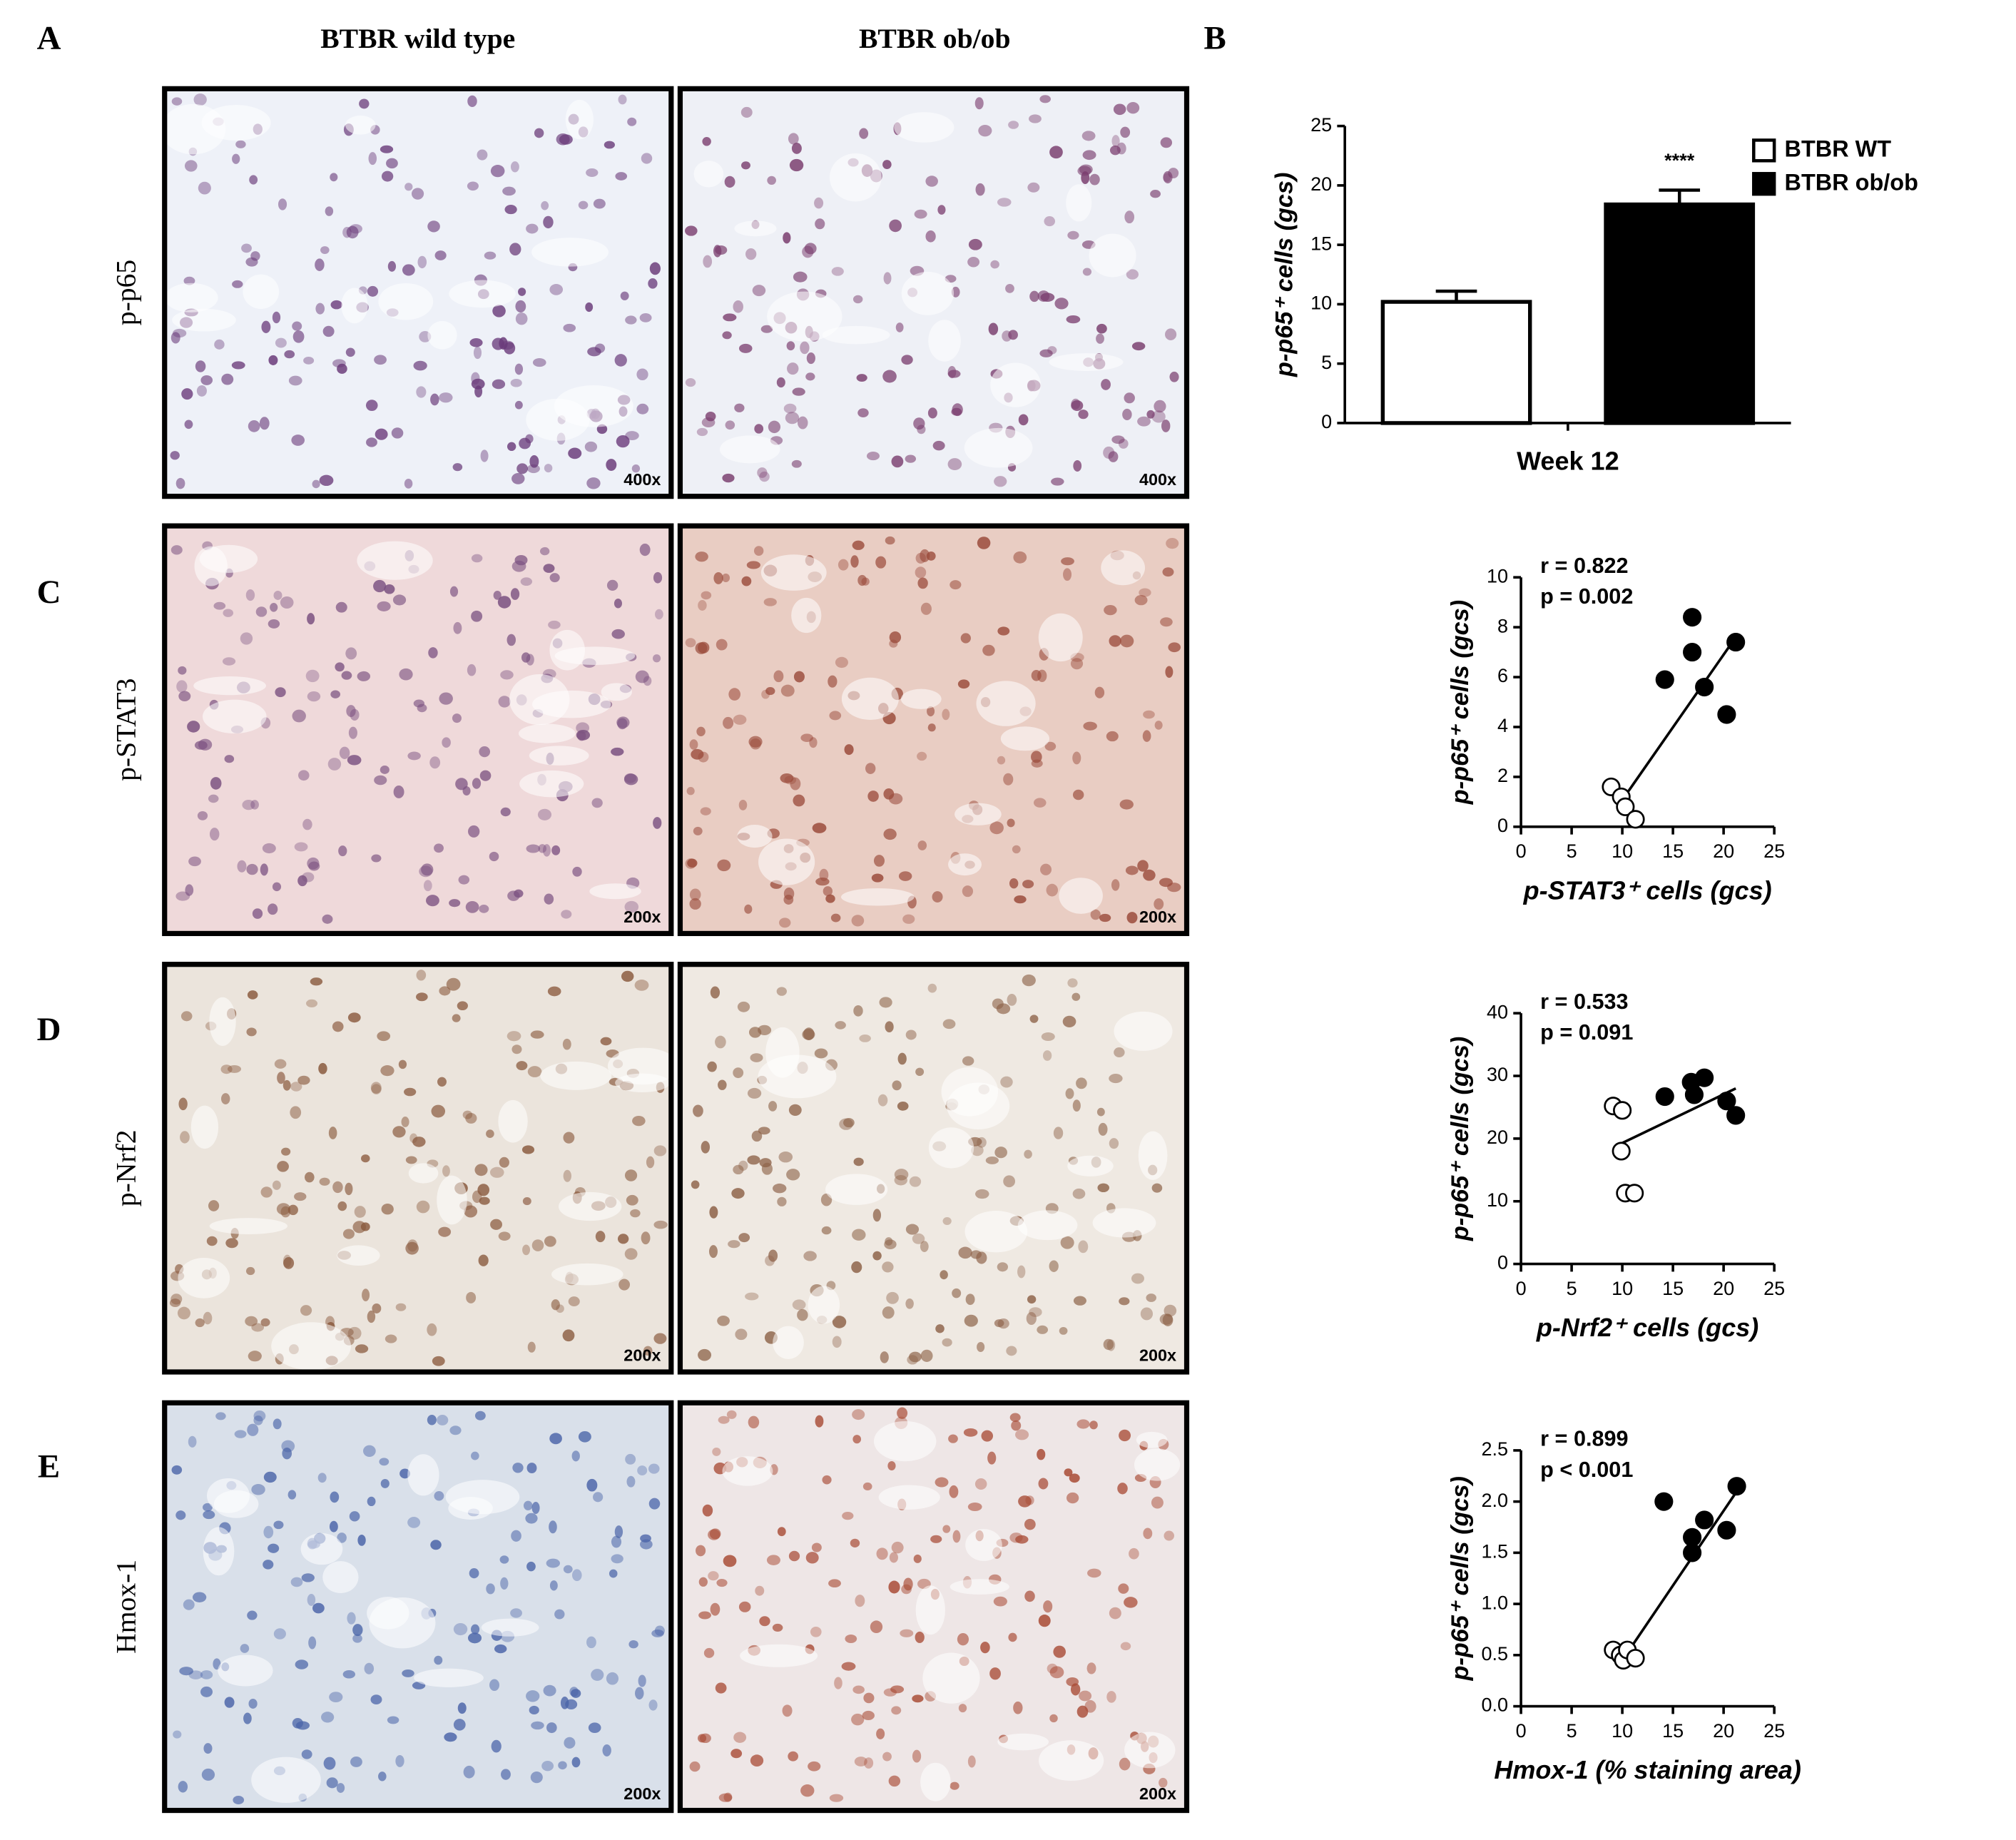 The height and width of the screenshot is (1840, 2016). What do you see at coordinates (1677, 720) in the screenshot?
I see `fit-line` at bounding box center [1677, 720].